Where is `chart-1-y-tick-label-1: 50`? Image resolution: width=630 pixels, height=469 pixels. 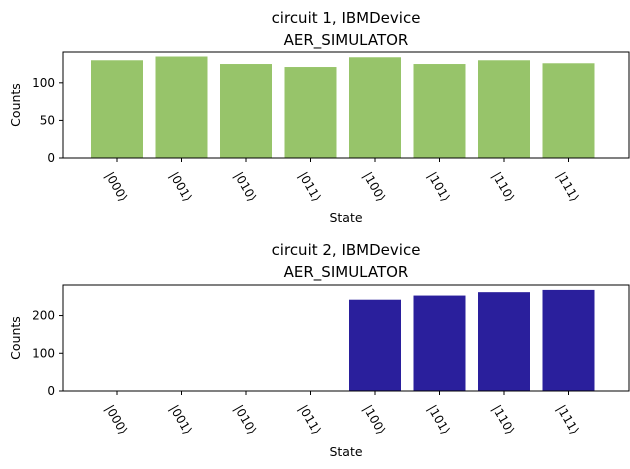 chart-1-y-tick-label-1: 50 is located at coordinates (47, 120).